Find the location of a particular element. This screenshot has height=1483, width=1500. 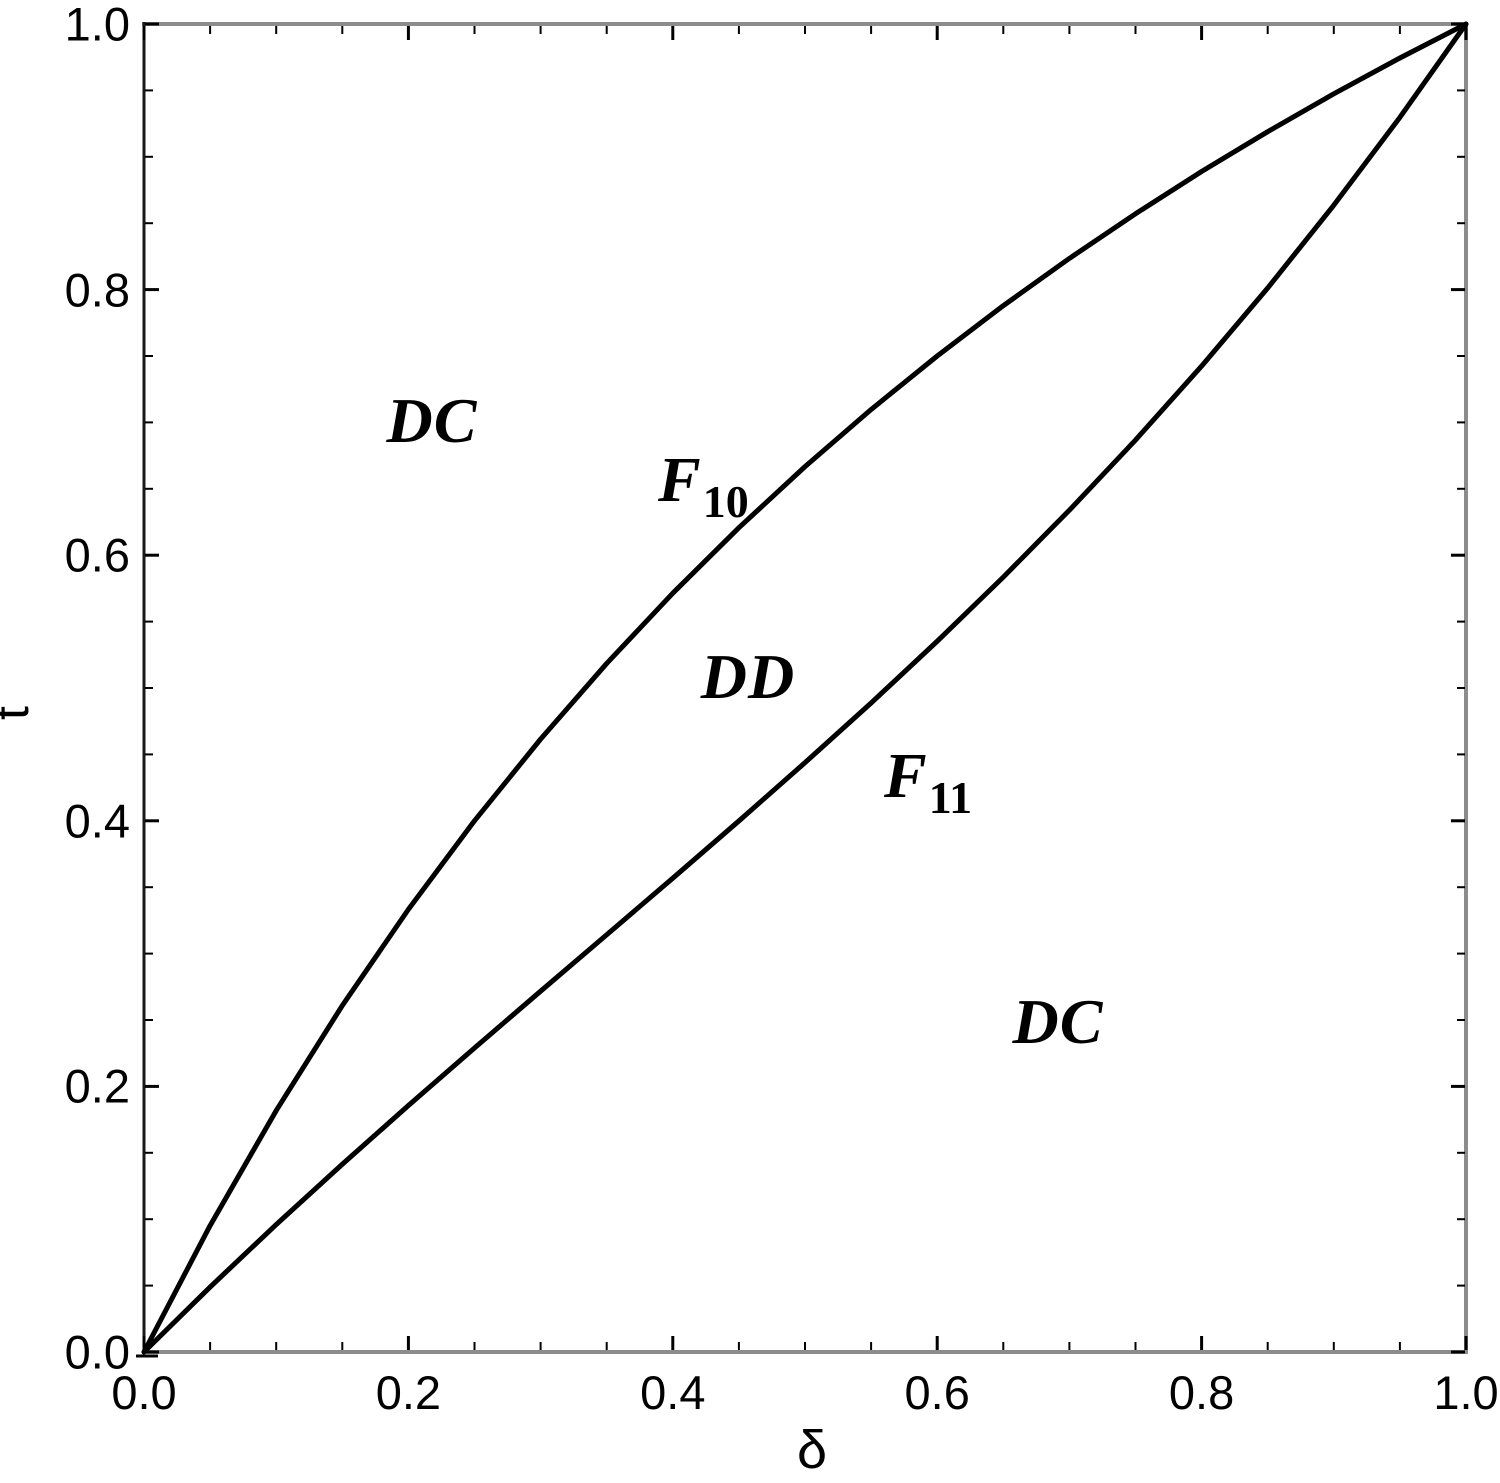

x-tick-label: 0.4 is located at coordinates (673, 1392).